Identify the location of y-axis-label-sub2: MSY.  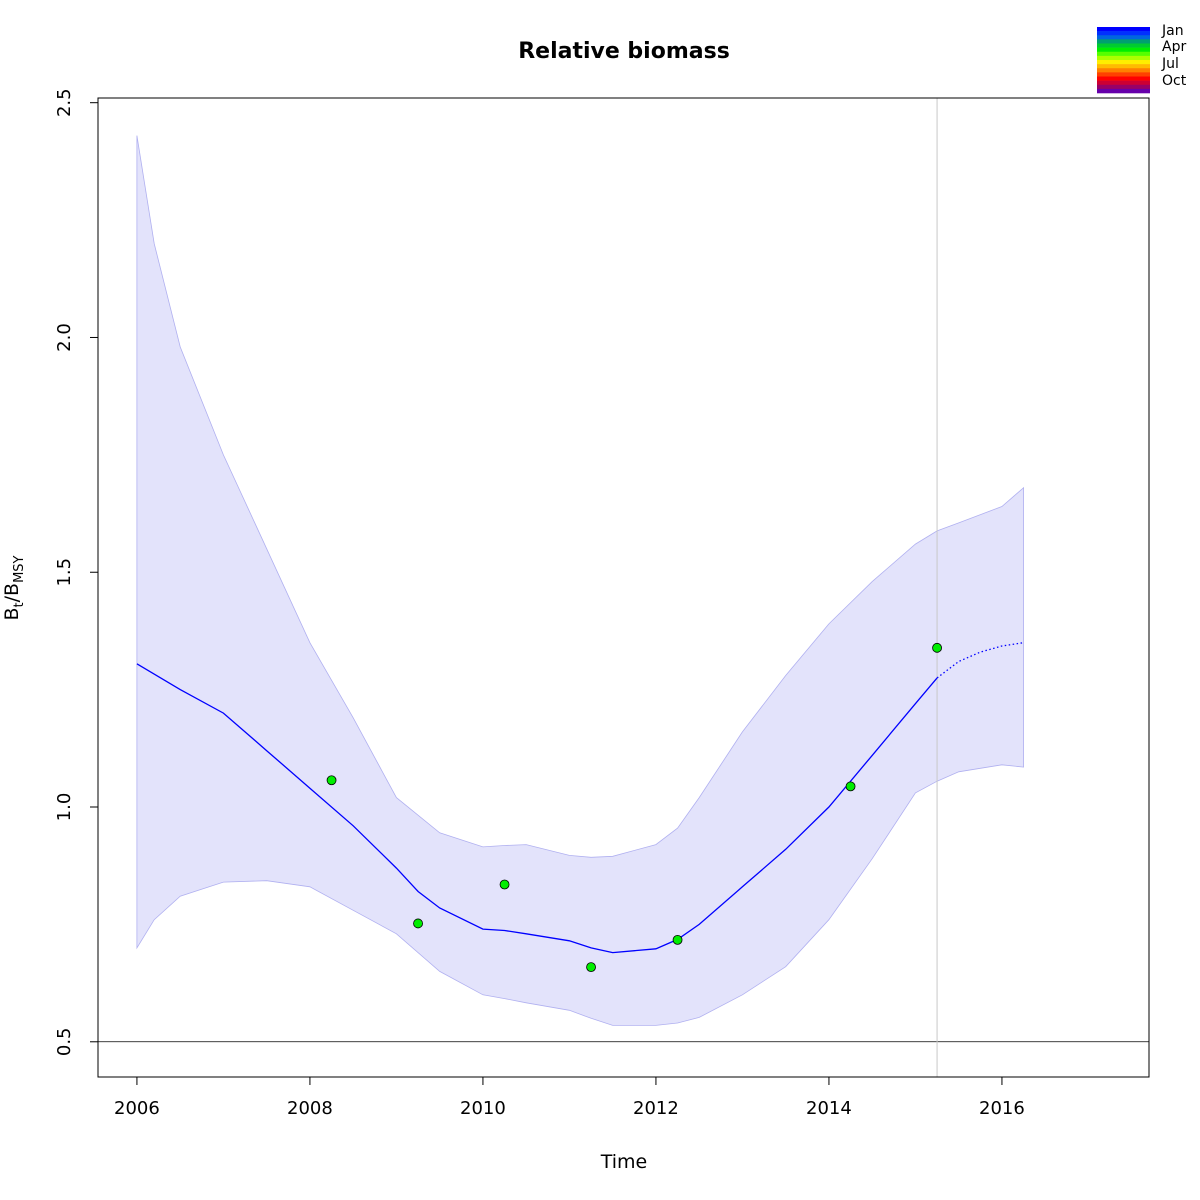
(19, 568).